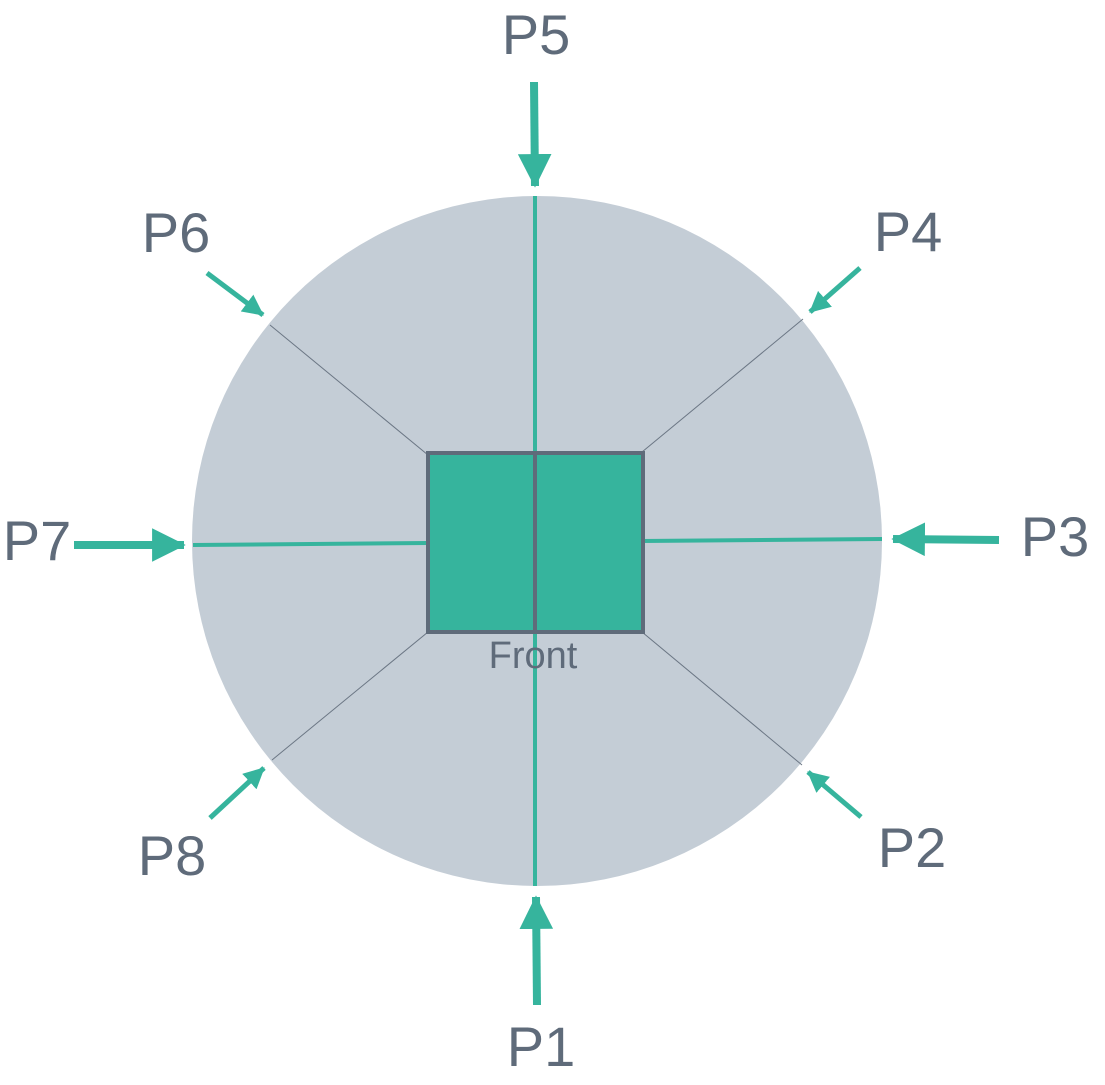  I want to click on arrow-p3, so click(945, 539).